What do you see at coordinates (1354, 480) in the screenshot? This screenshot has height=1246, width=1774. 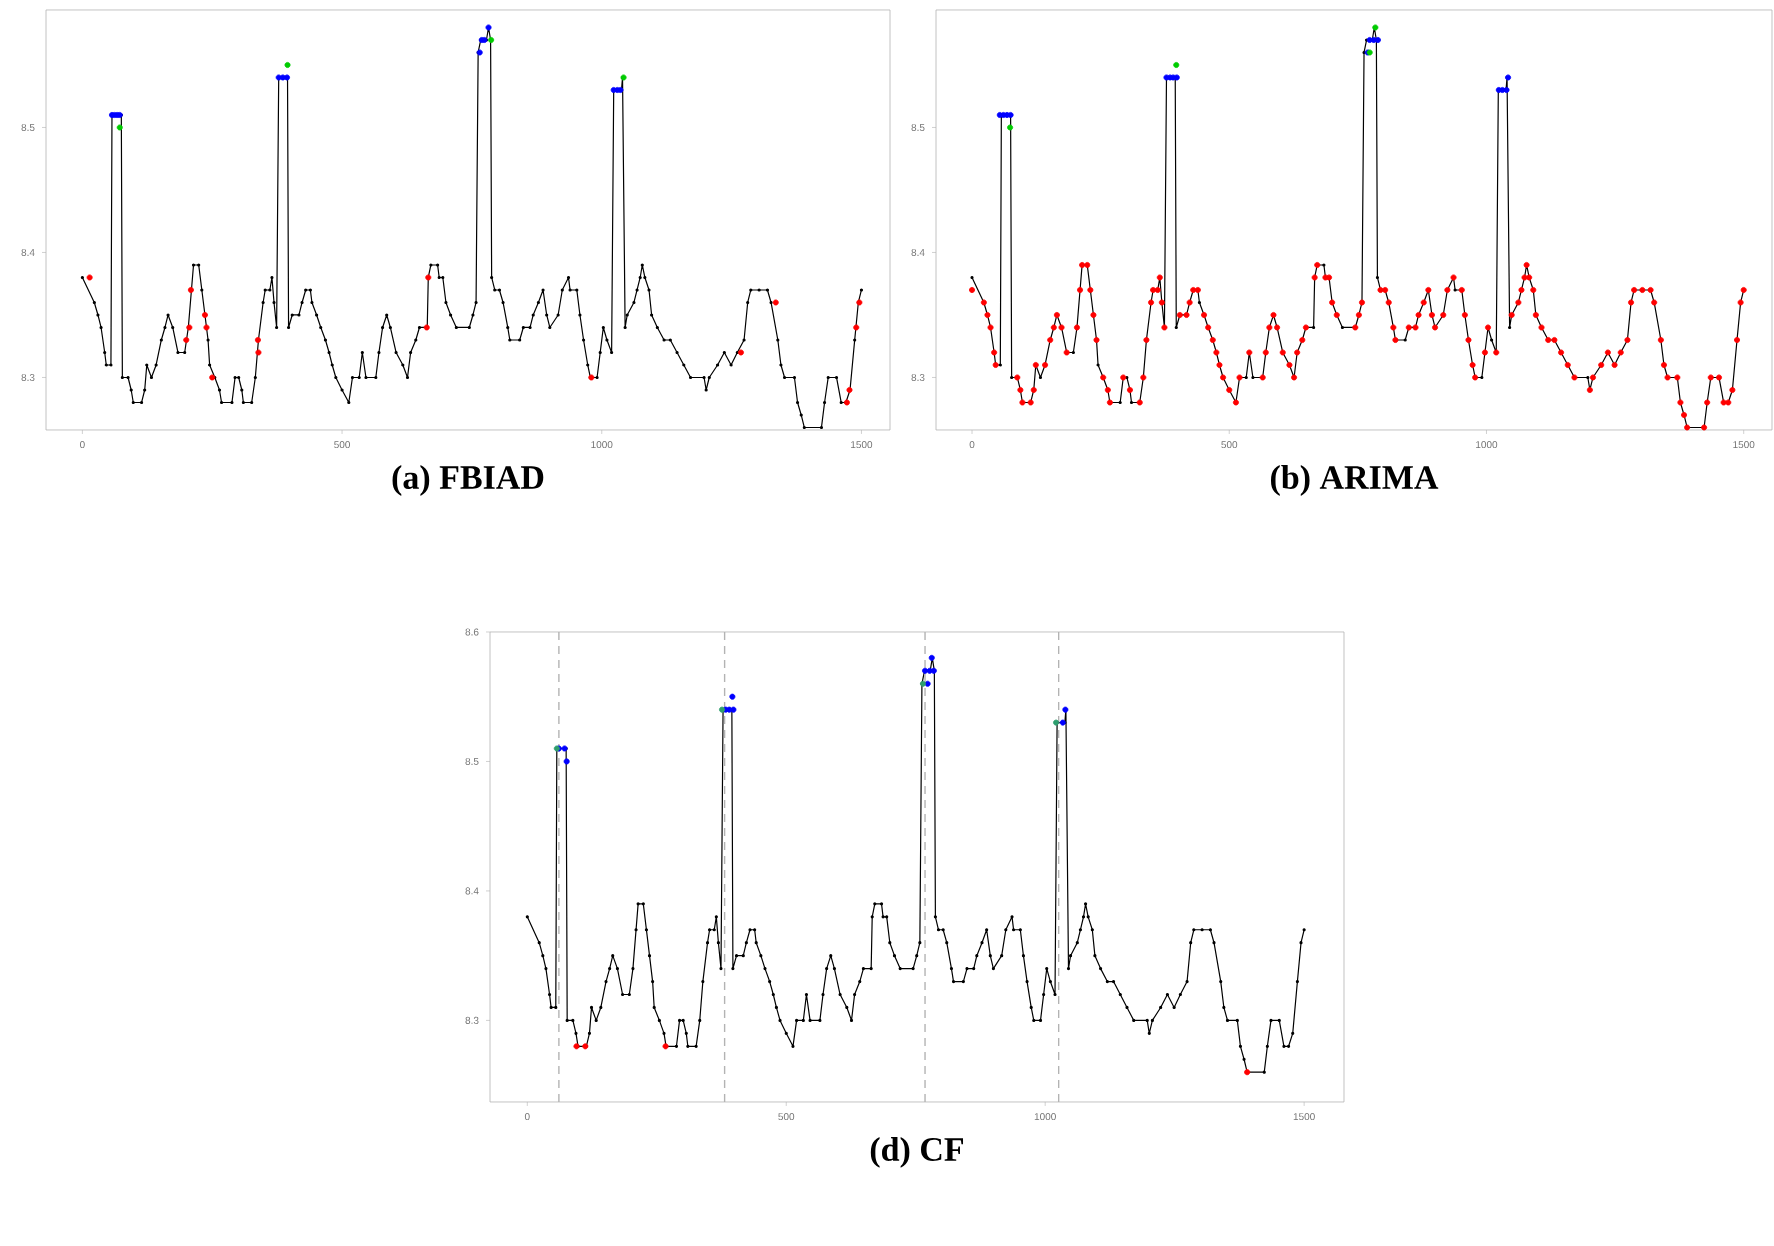 I see `text: (b) ARIMA` at bounding box center [1354, 480].